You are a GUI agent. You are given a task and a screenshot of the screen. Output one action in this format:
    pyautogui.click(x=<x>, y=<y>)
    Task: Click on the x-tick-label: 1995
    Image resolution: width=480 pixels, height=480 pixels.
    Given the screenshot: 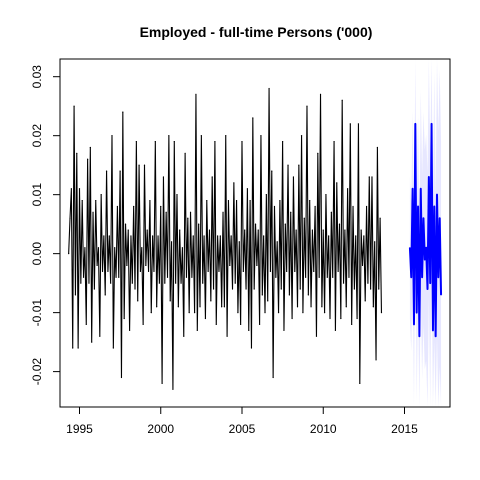 What is the action you would take?
    pyautogui.click(x=79, y=429)
    